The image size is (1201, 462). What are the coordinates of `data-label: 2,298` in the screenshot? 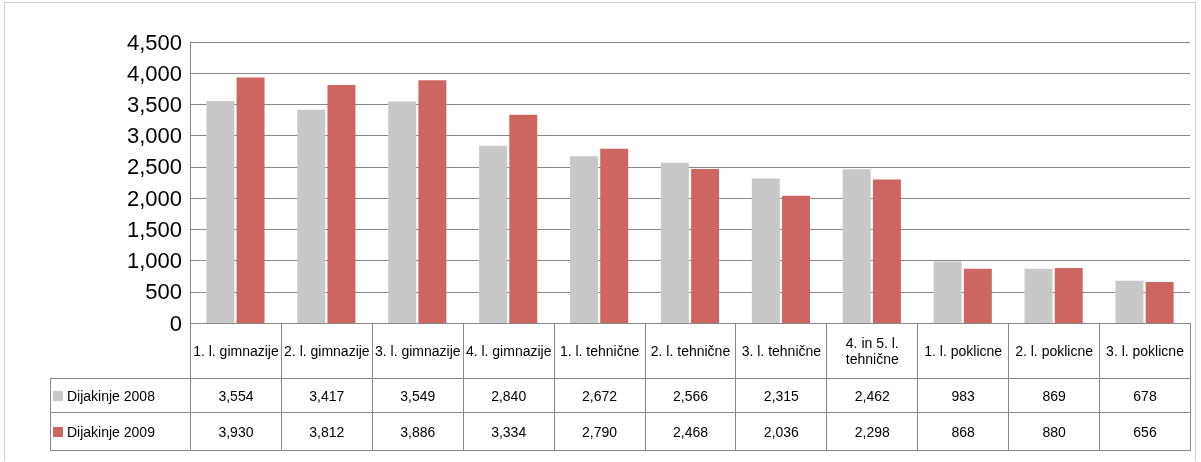 It's located at (872, 431).